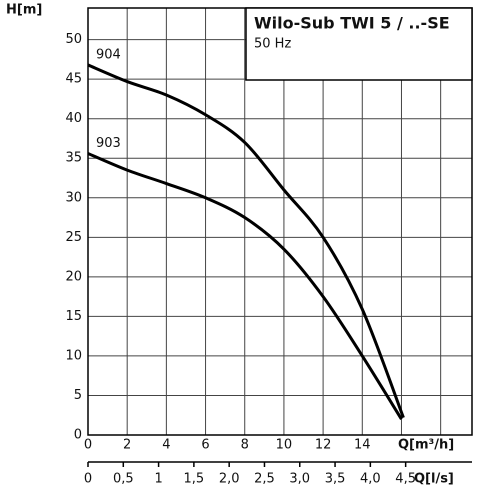 This screenshot has height=500, width=500. Describe the element at coordinates (194, 479) in the screenshot. I see `x2-tick-label: 1,5` at that location.